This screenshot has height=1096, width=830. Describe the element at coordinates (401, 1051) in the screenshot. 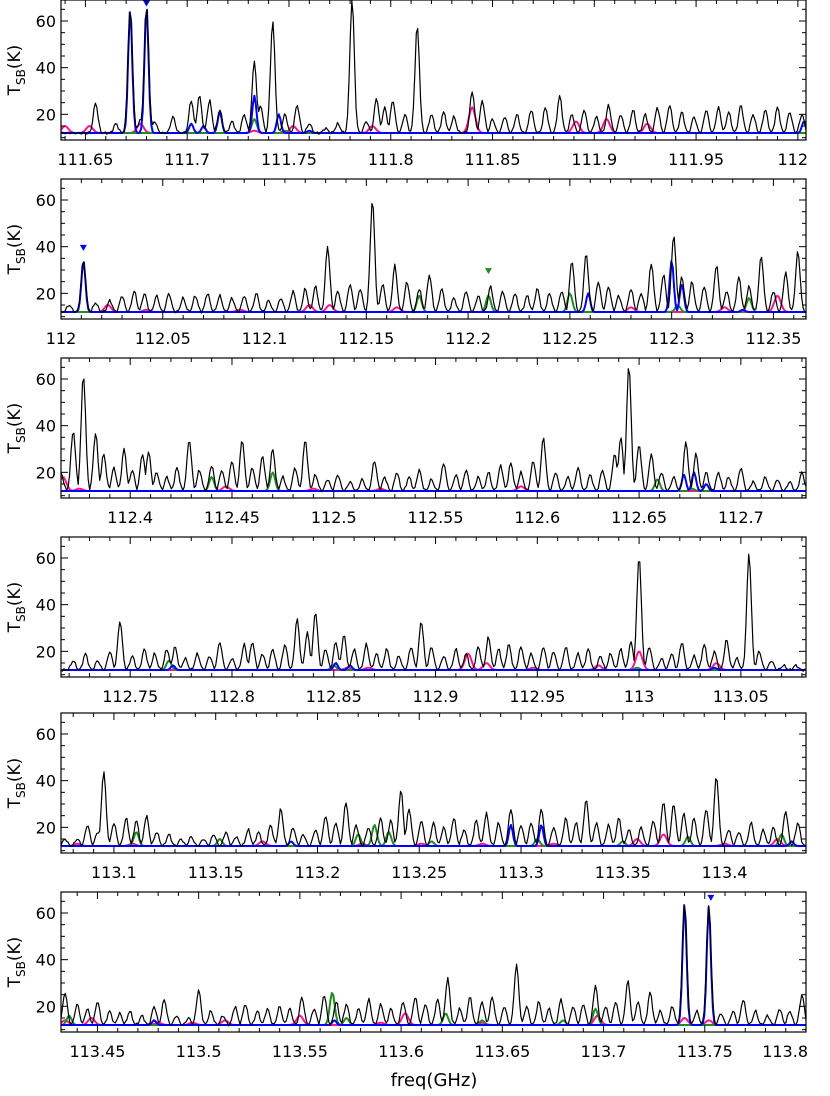

I see `x-tick-label: 113.6` at that location.